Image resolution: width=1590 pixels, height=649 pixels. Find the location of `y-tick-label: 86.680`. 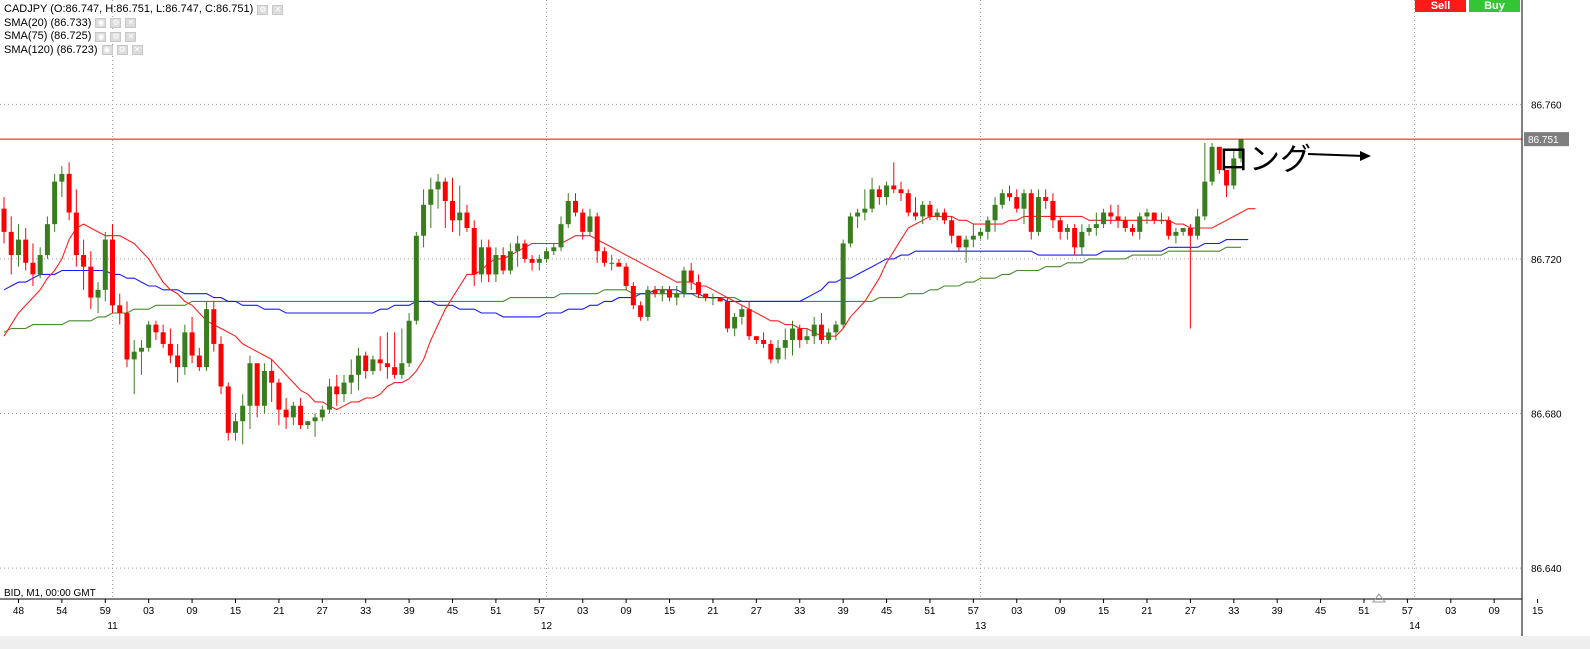

y-tick-label: 86.680 is located at coordinates (1546, 415).